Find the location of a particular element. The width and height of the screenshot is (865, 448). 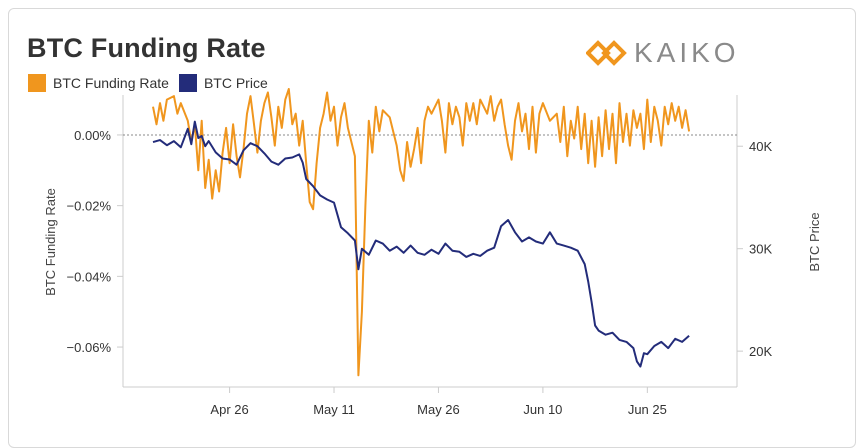

legend-label-price: BTC Price is located at coordinates (235, 83).